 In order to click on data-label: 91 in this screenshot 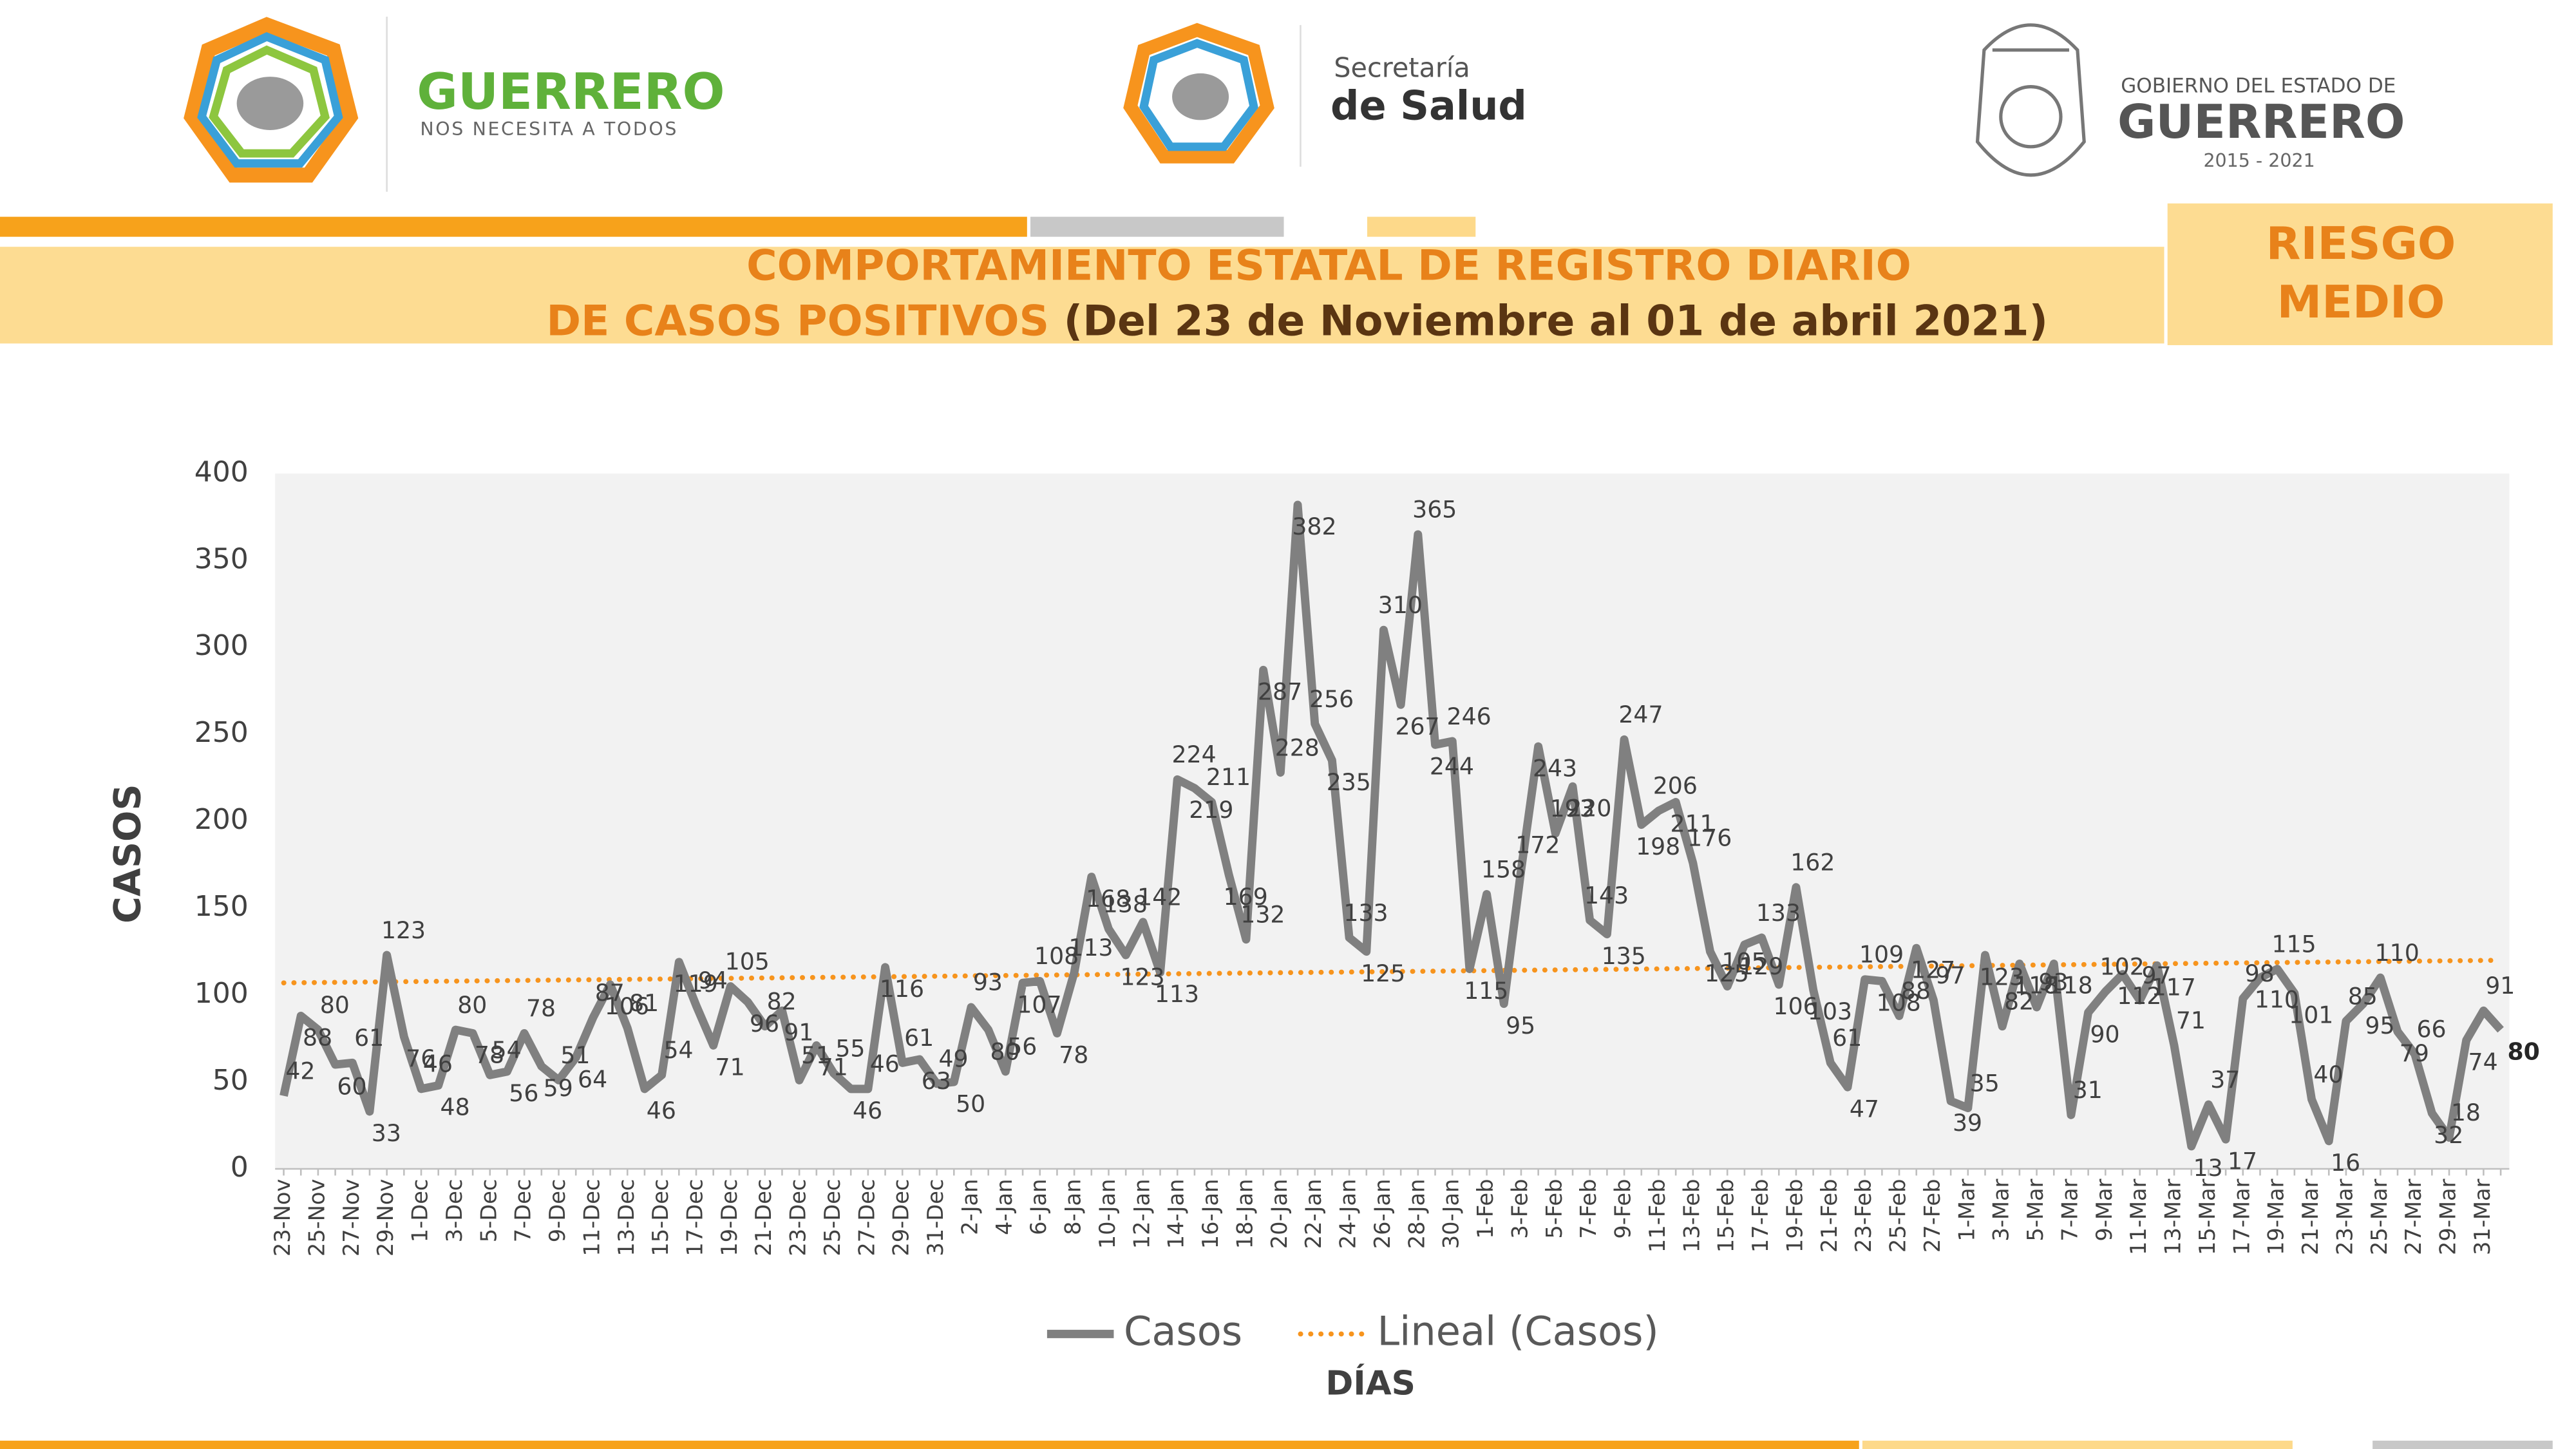, I will do `click(2500, 985)`.